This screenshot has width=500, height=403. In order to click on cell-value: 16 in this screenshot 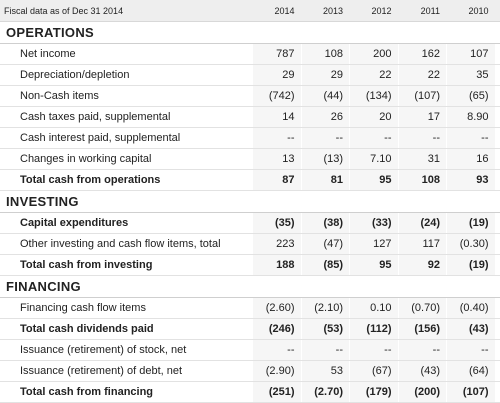, I will do `click(470, 159)`.